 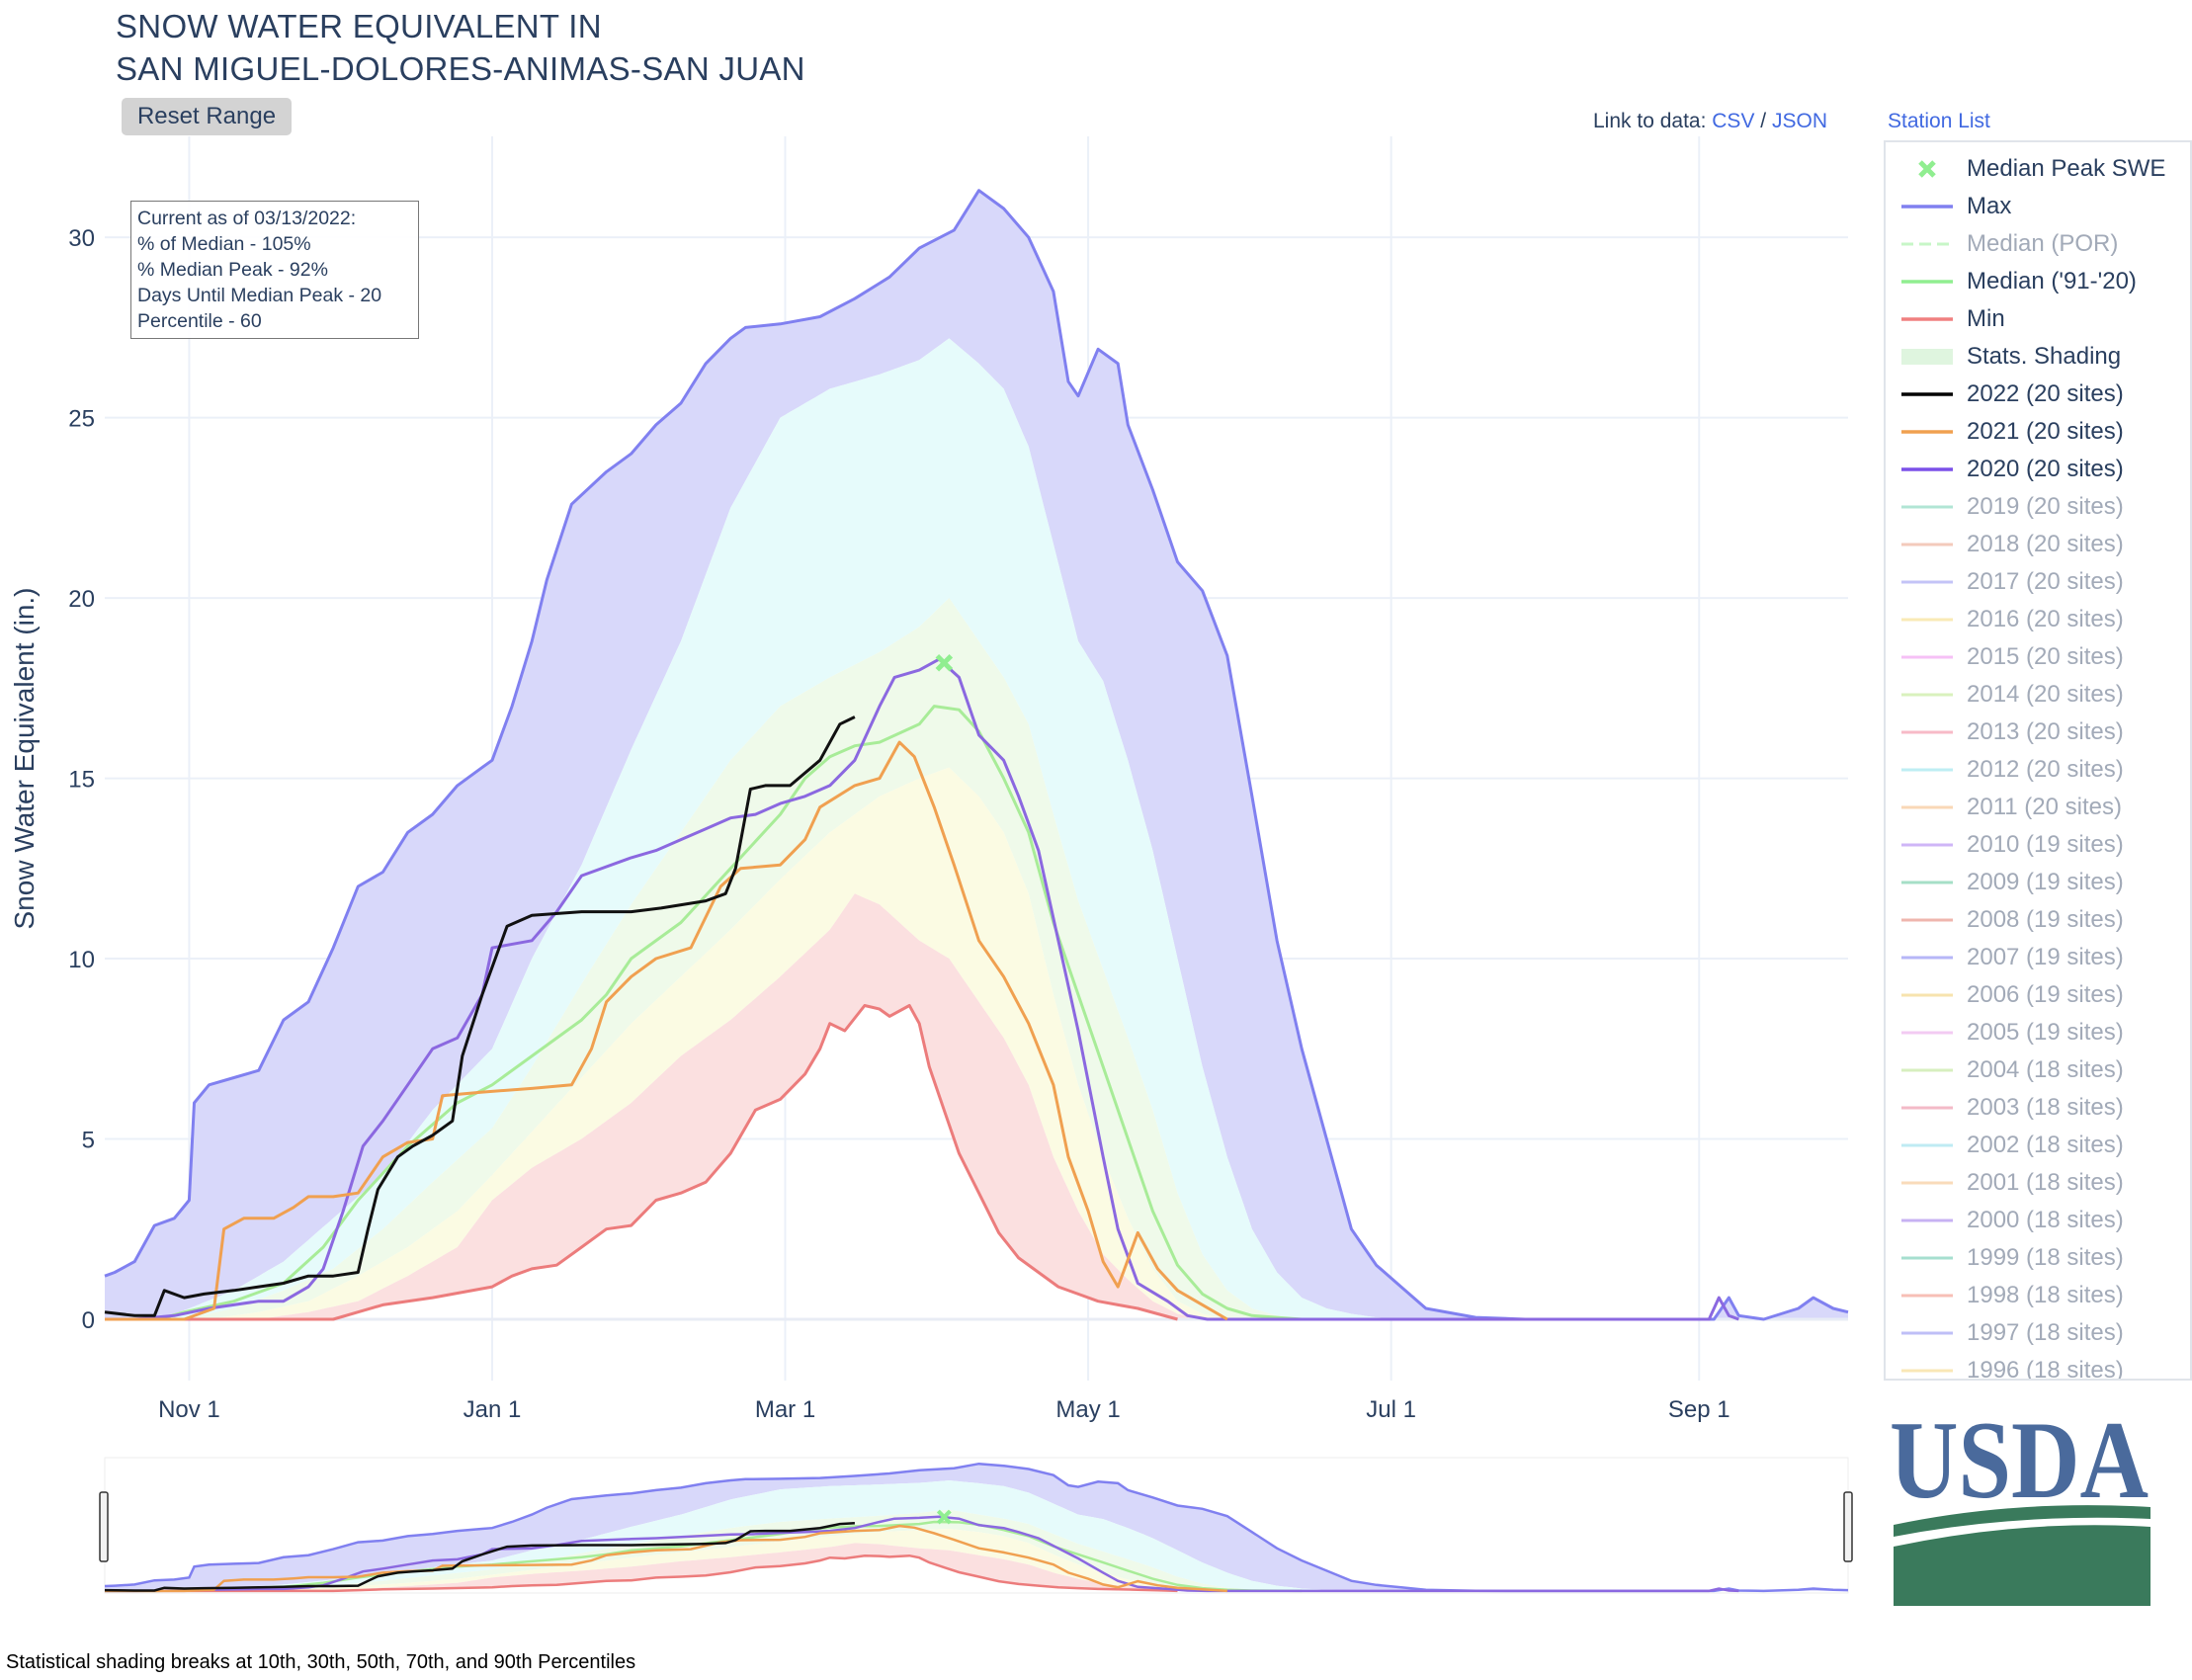 What do you see at coordinates (2046, 1220) in the screenshot?
I see `legend-label: 2000 (18 sites)` at bounding box center [2046, 1220].